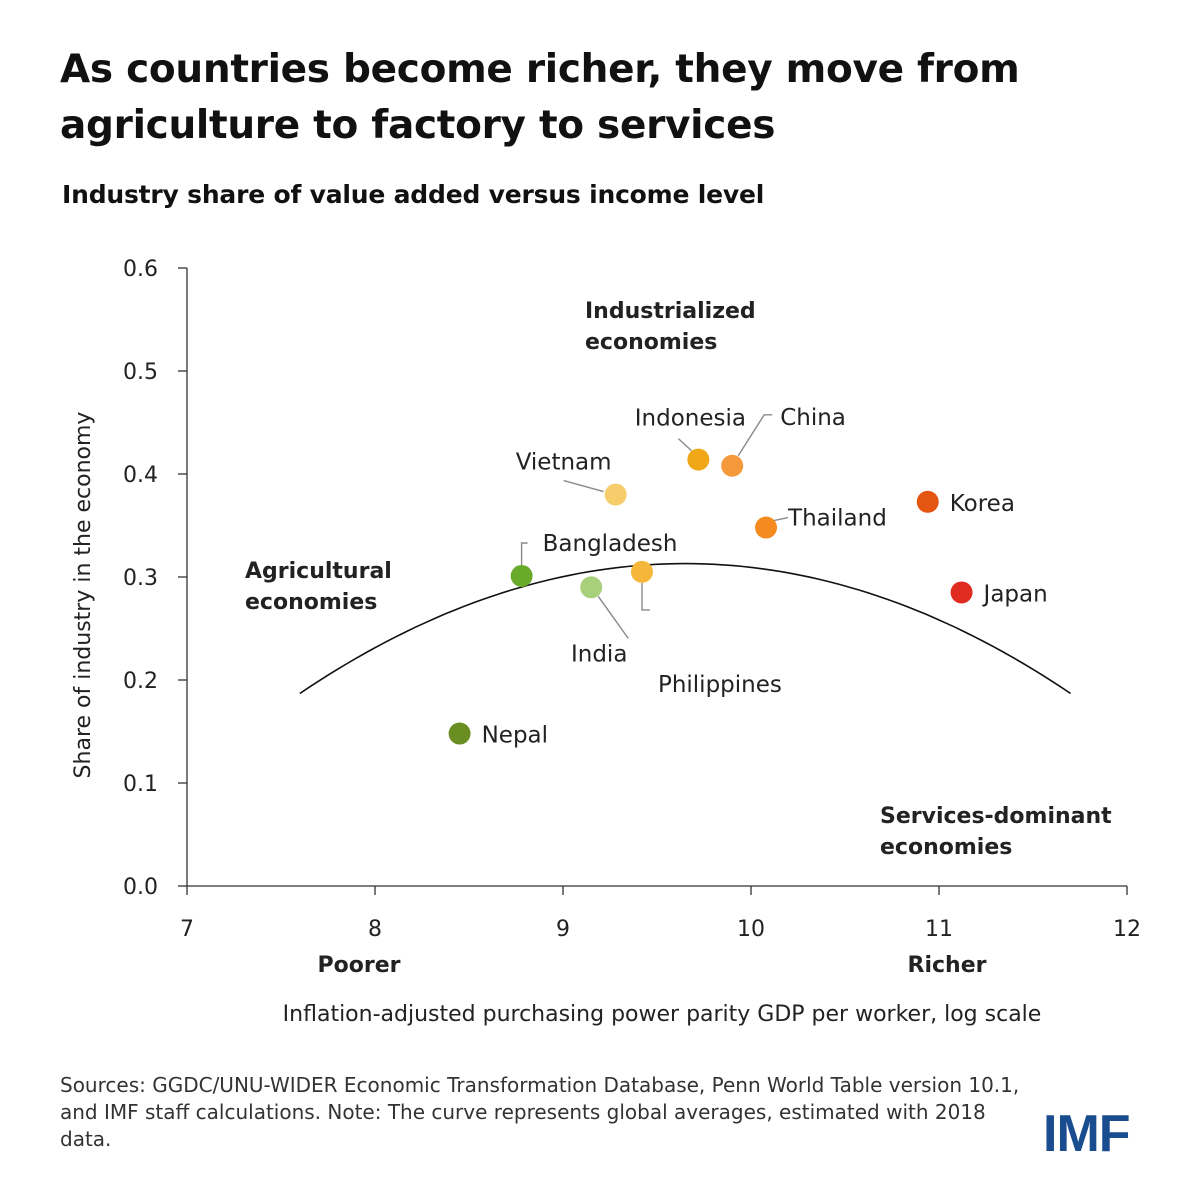 The width and height of the screenshot is (1200, 1200). I want to click on richer-label: Richer, so click(947, 965).